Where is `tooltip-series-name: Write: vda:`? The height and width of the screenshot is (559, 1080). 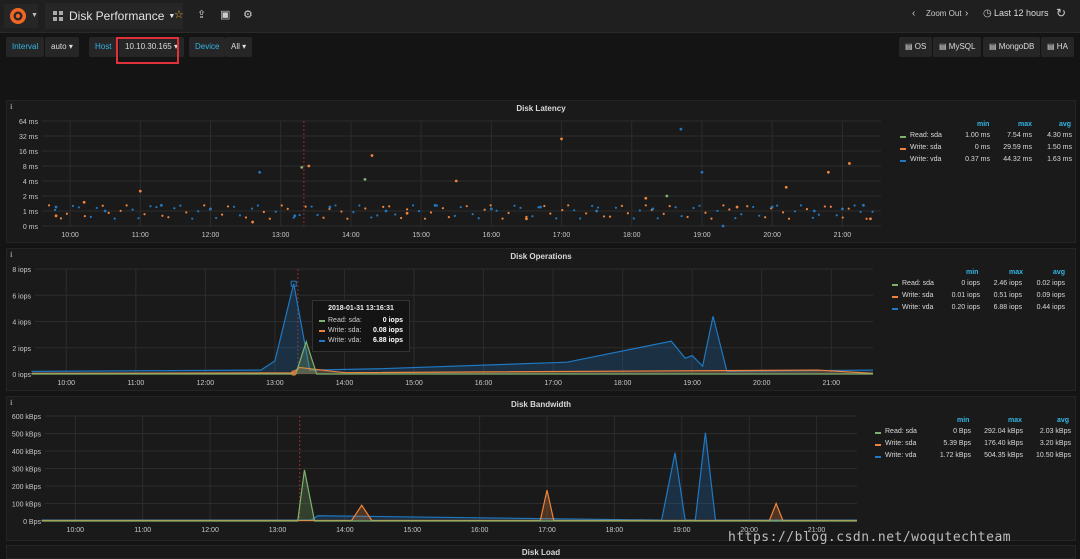 tooltip-series-name: Write: vda: is located at coordinates (345, 340).